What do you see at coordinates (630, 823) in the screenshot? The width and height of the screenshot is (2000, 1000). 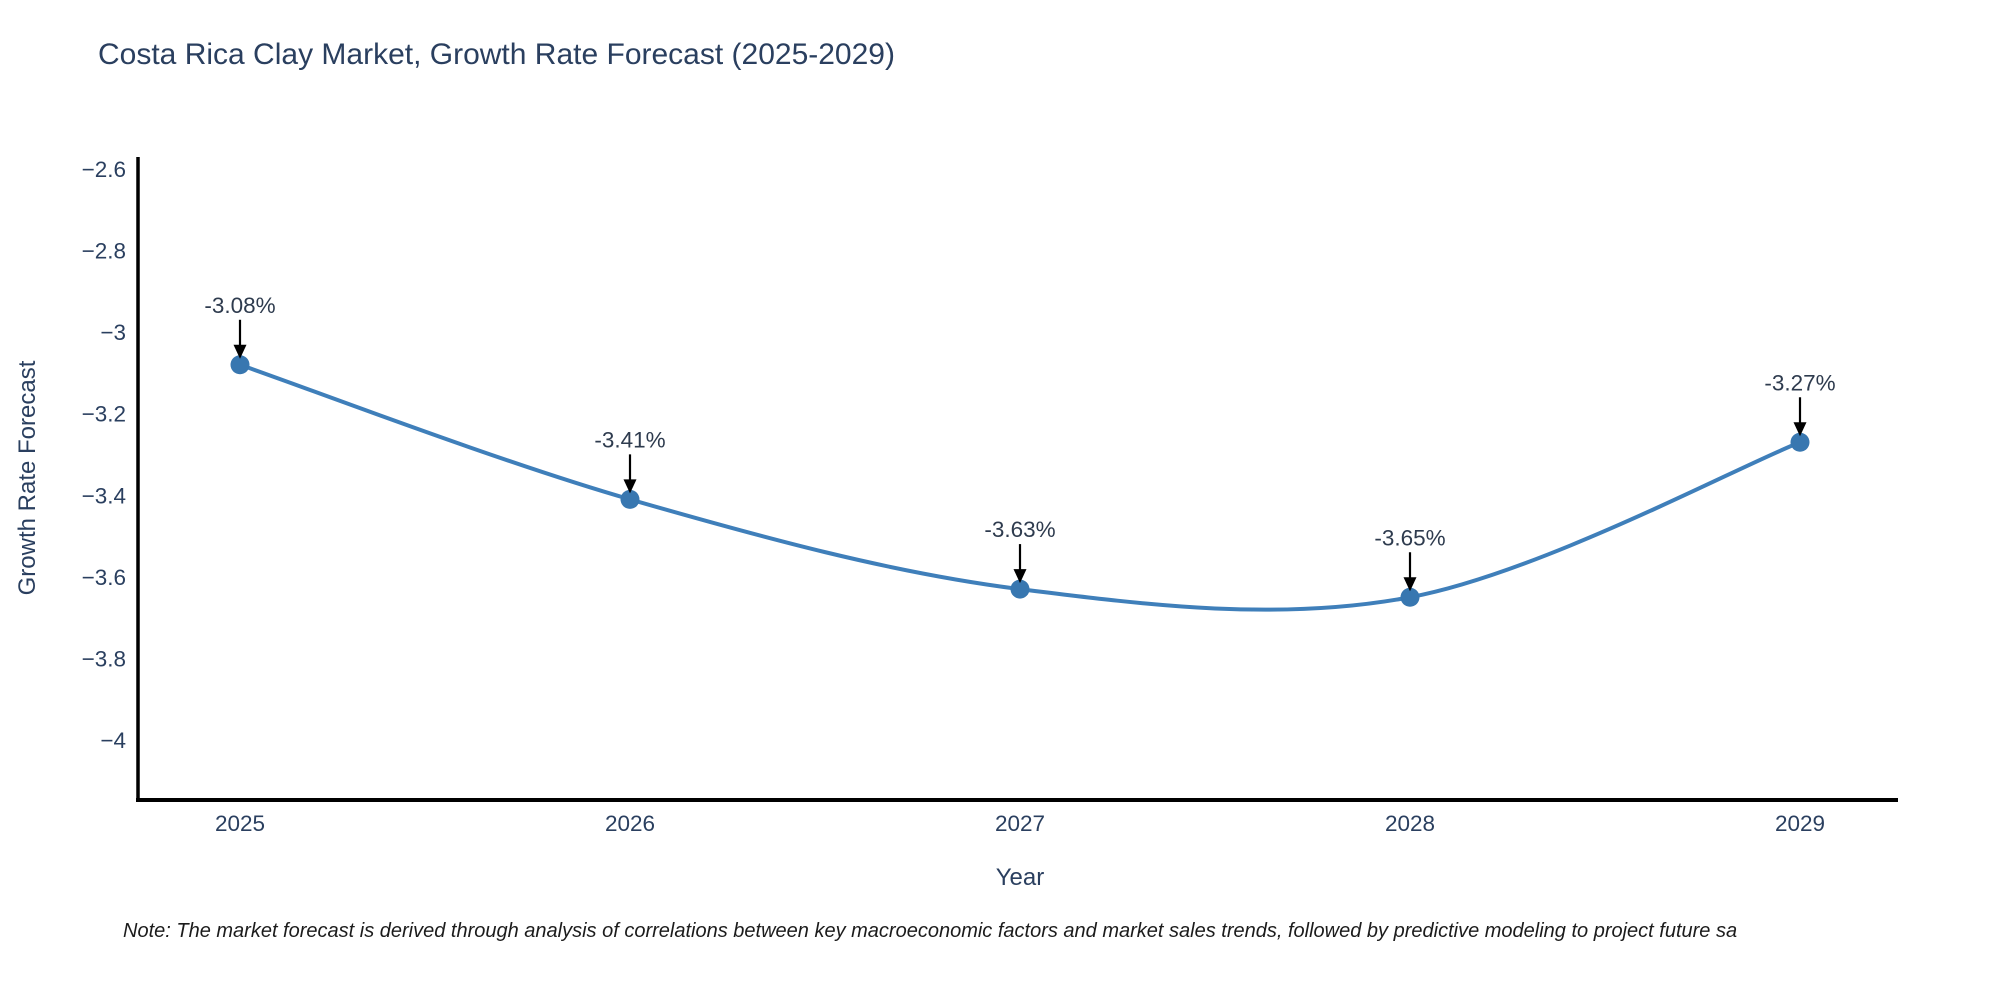 I see `x-axis-tick-label: 2026` at bounding box center [630, 823].